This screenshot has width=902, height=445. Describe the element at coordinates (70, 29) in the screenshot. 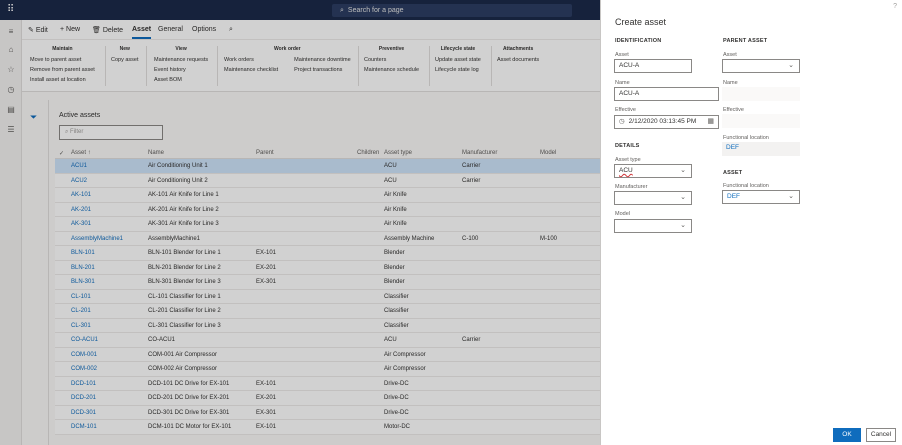

I see `new-button: + New` at that location.